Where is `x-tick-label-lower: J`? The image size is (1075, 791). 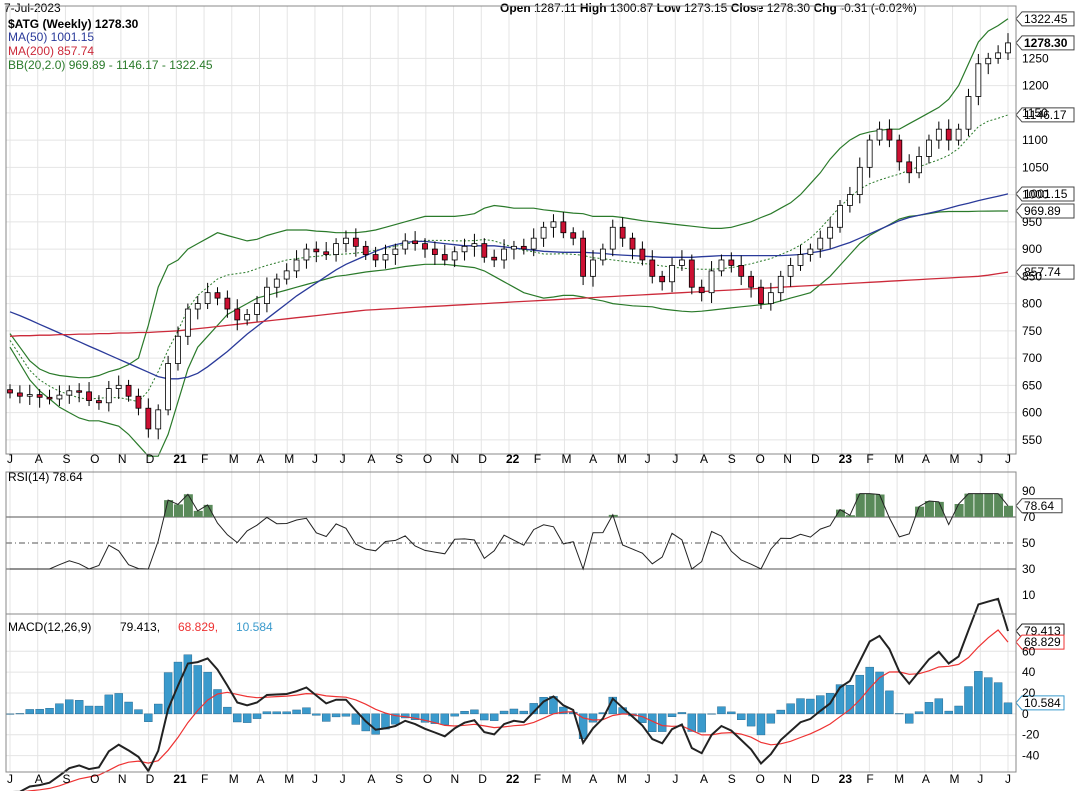 x-tick-label-lower: J is located at coordinates (10, 779).